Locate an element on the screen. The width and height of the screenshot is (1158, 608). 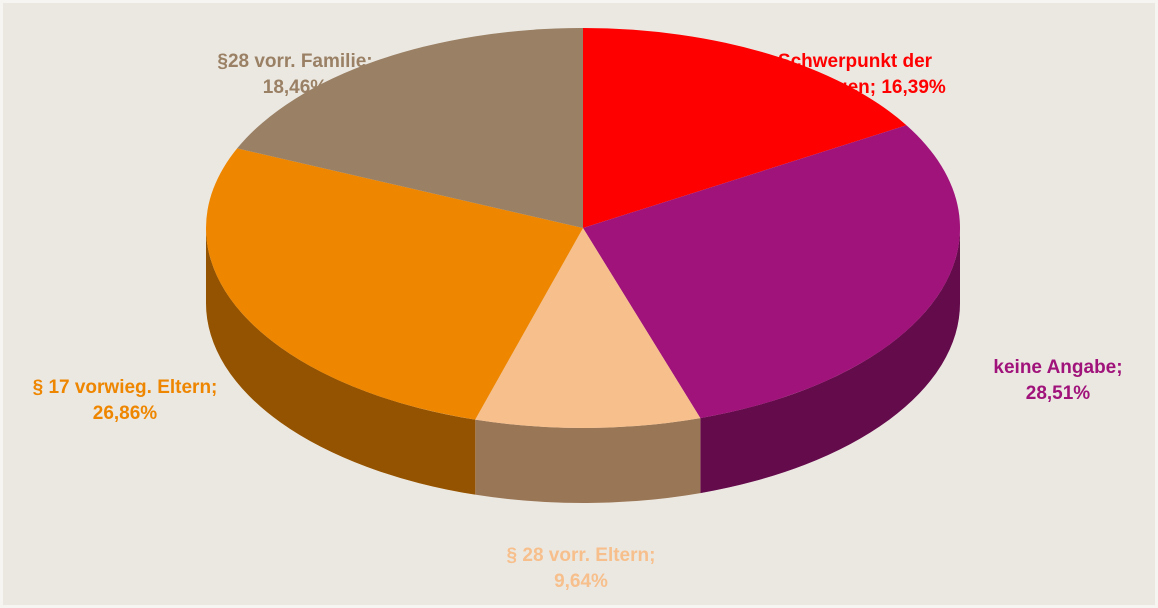
label-text: Schwerpunkt der Beratungen; is located at coordinates (848, 74).